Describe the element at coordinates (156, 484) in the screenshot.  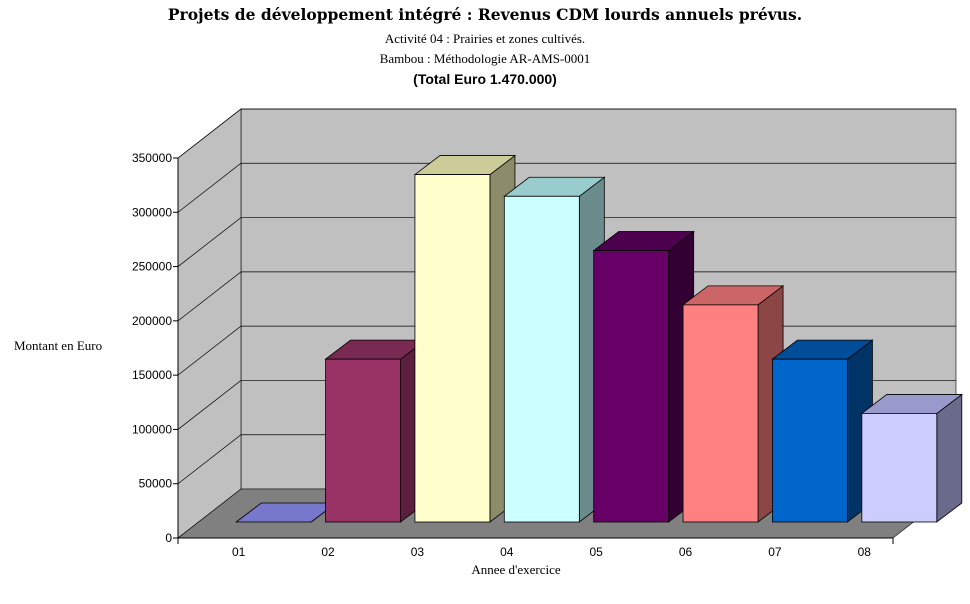
I see `y-tick-label: 50000` at that location.